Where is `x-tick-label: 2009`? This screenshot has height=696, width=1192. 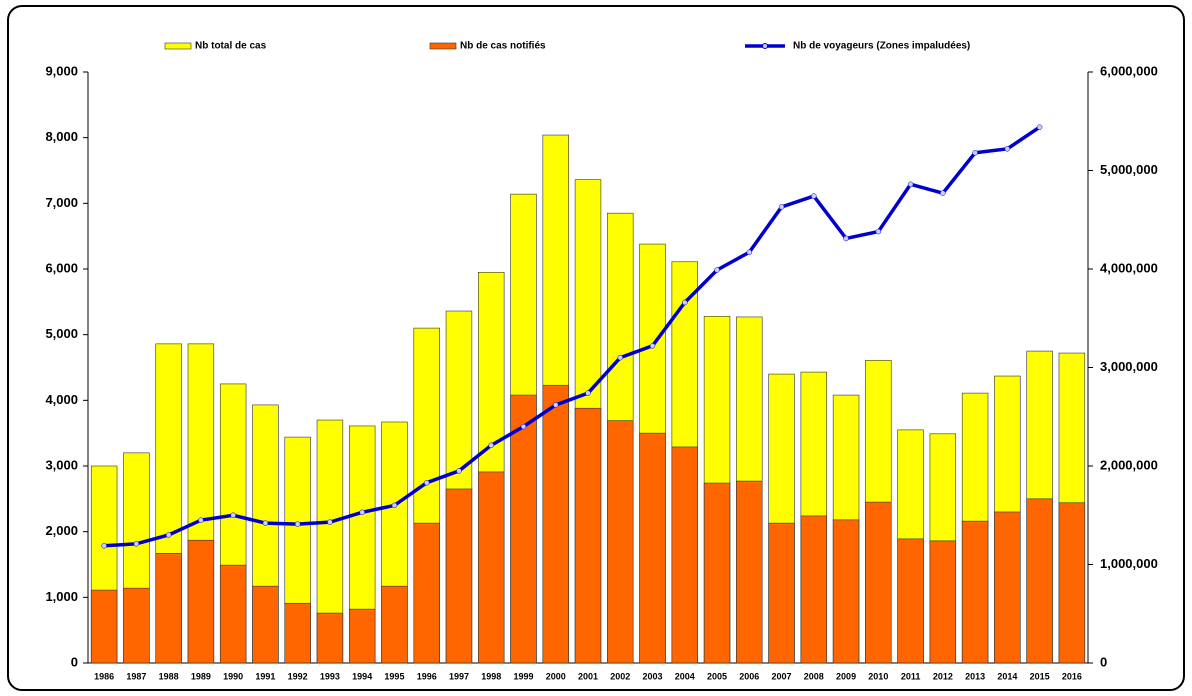
x-tick-label: 2009 is located at coordinates (846, 676).